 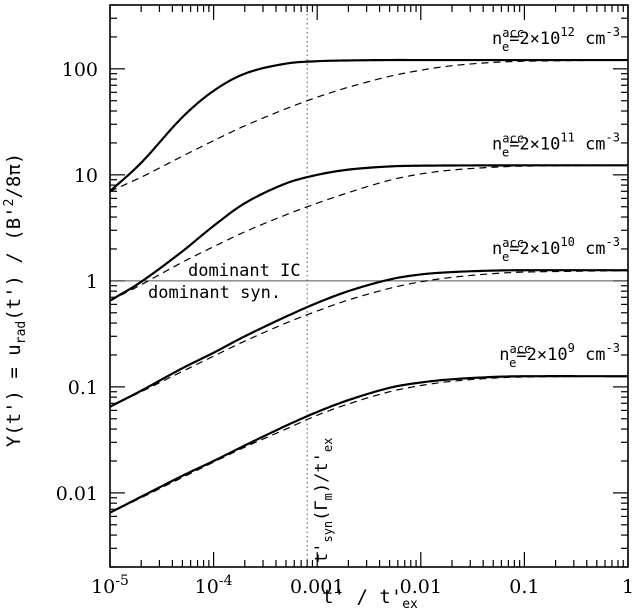 I want to click on y-axis-title-part2: (t') / (B', so click(x=14, y=263).